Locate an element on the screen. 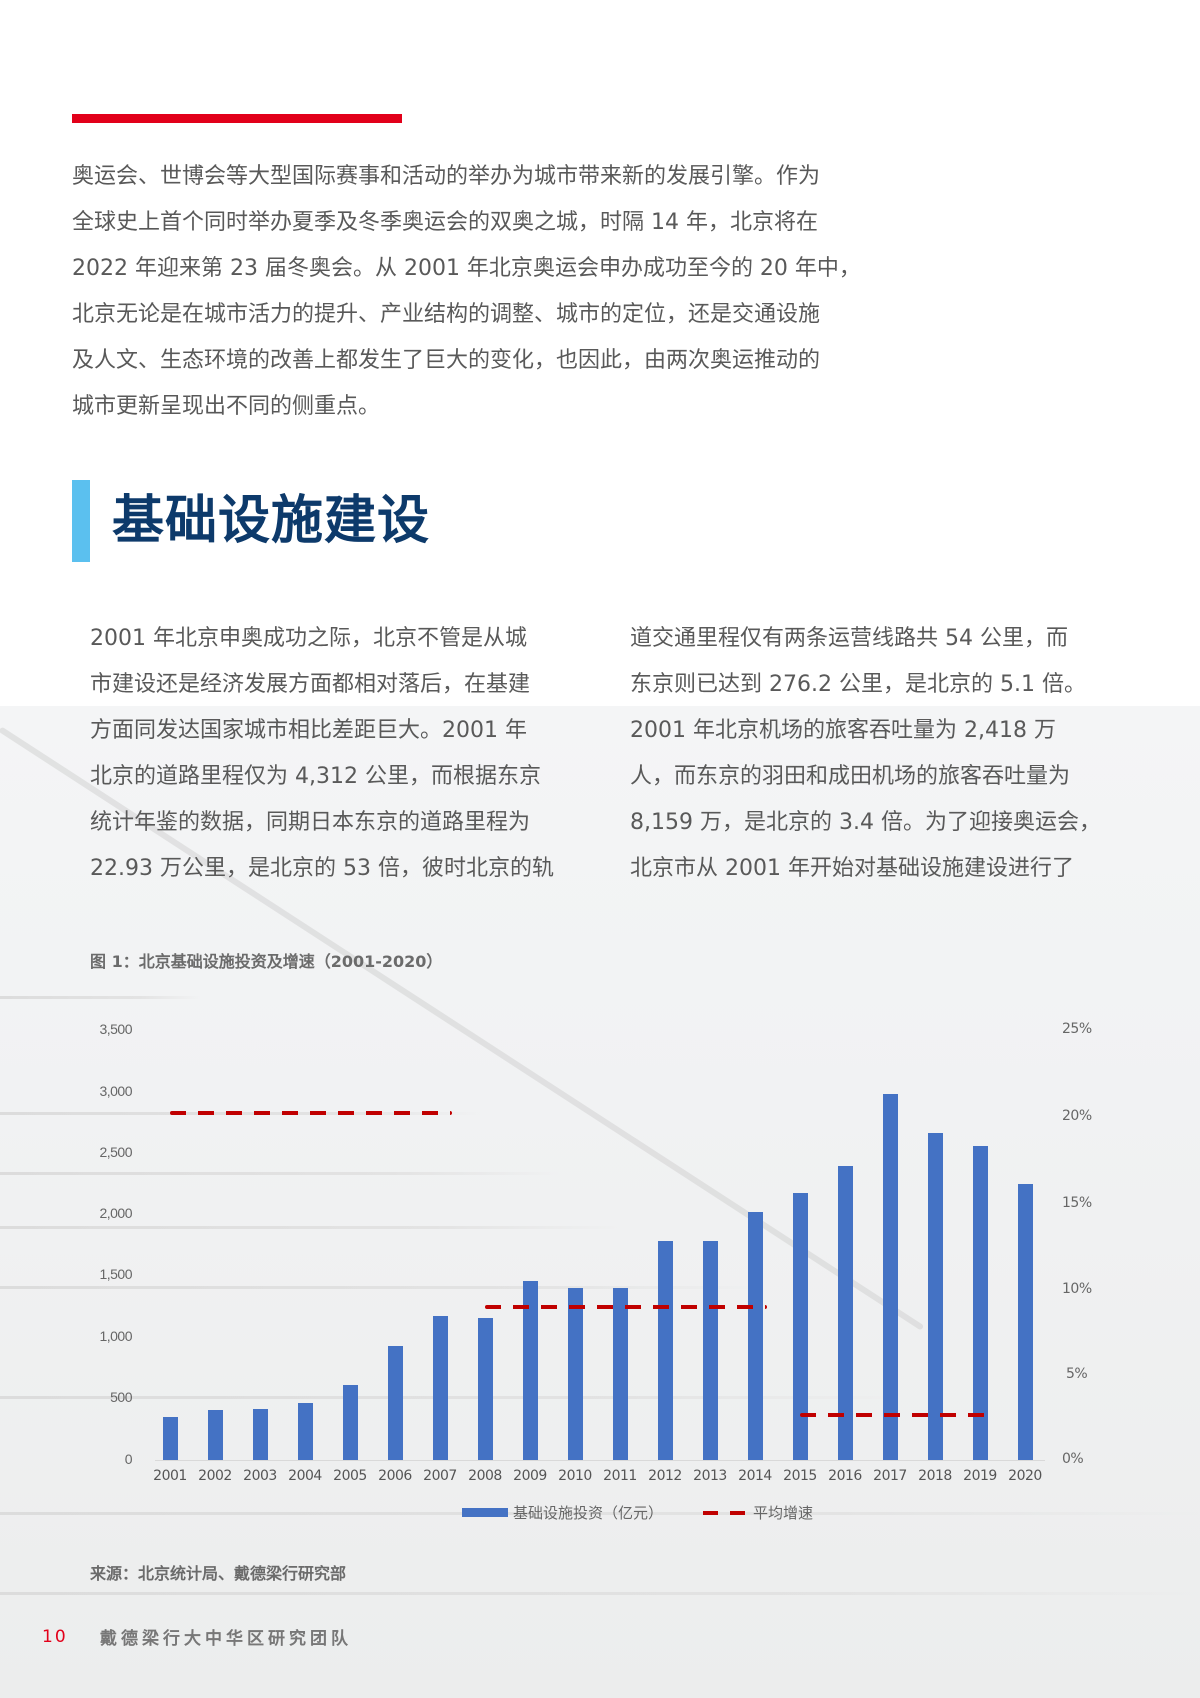 Image resolution: width=1200 pixels, height=1698 pixels. body-line: 人，而东京的羽田和成田机场的旅客吞吐量为 is located at coordinates (850, 776).